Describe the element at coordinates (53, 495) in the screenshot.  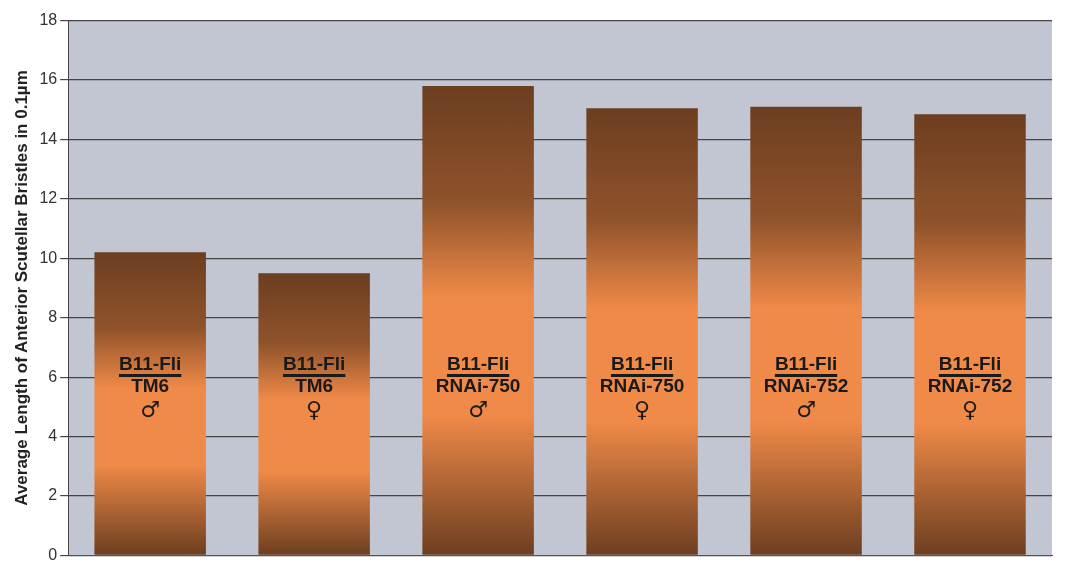
I see `y-tick-label: 2` at that location.